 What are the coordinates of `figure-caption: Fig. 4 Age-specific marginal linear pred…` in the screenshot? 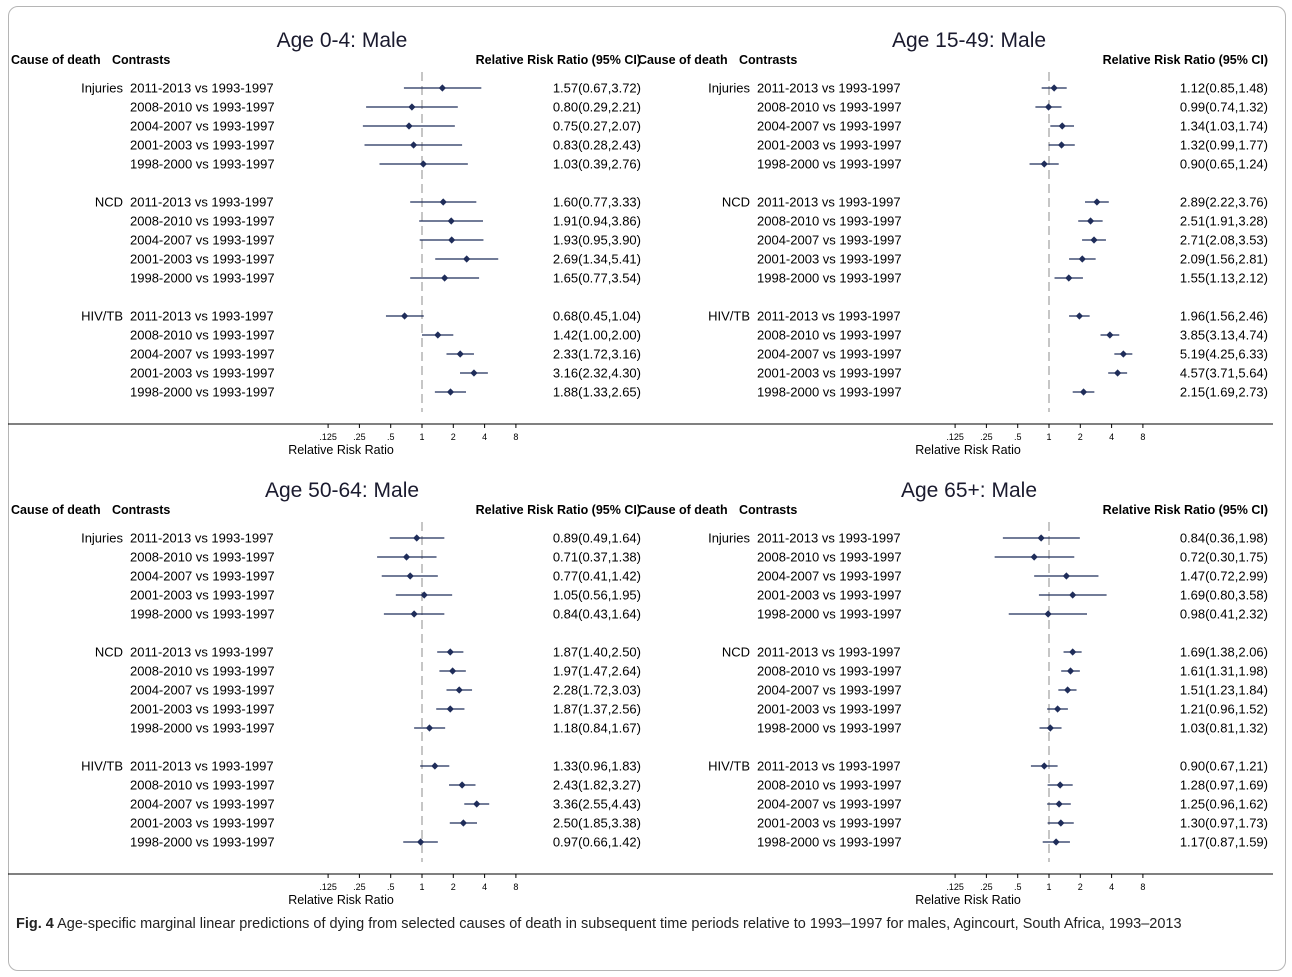 It's located at (641, 924).